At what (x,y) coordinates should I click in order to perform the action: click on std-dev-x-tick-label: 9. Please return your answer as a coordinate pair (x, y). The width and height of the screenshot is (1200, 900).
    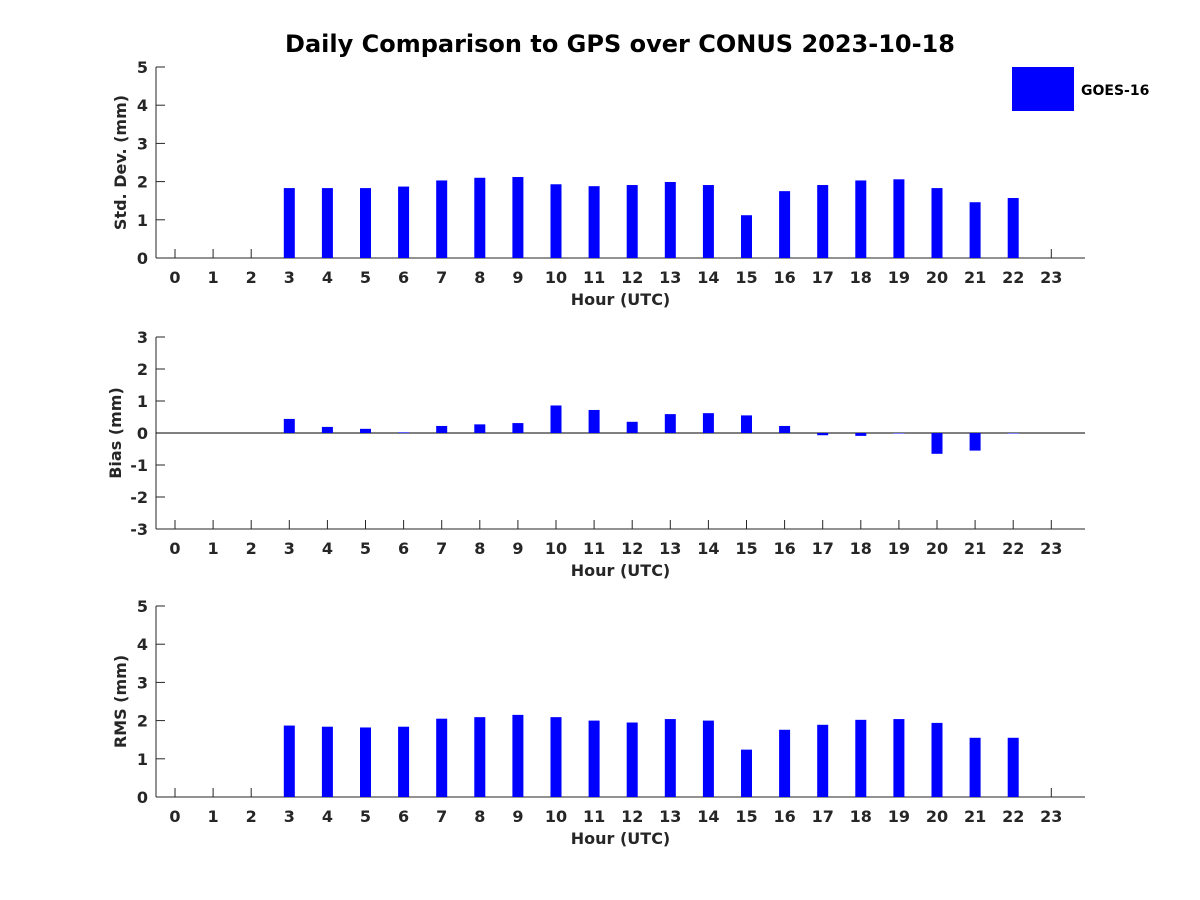
    Looking at the image, I should click on (517, 277).